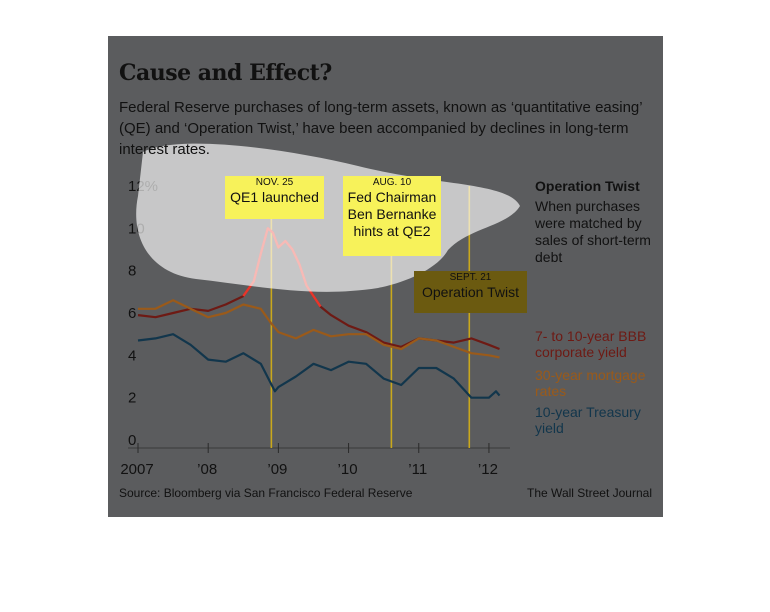 This screenshot has height=612, width=770. Describe the element at coordinates (132, 271) in the screenshot. I see `y-tick-label: 8` at that location.